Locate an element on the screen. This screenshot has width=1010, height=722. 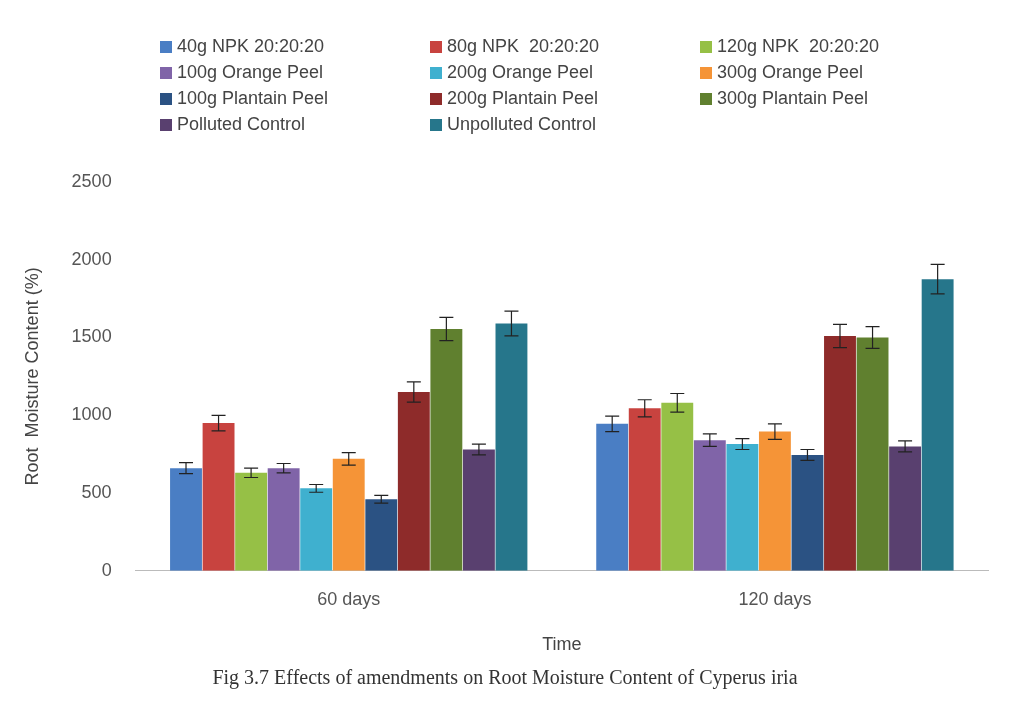
y-axis-title: Root Moisture Content (%) is located at coordinates (31, 376).